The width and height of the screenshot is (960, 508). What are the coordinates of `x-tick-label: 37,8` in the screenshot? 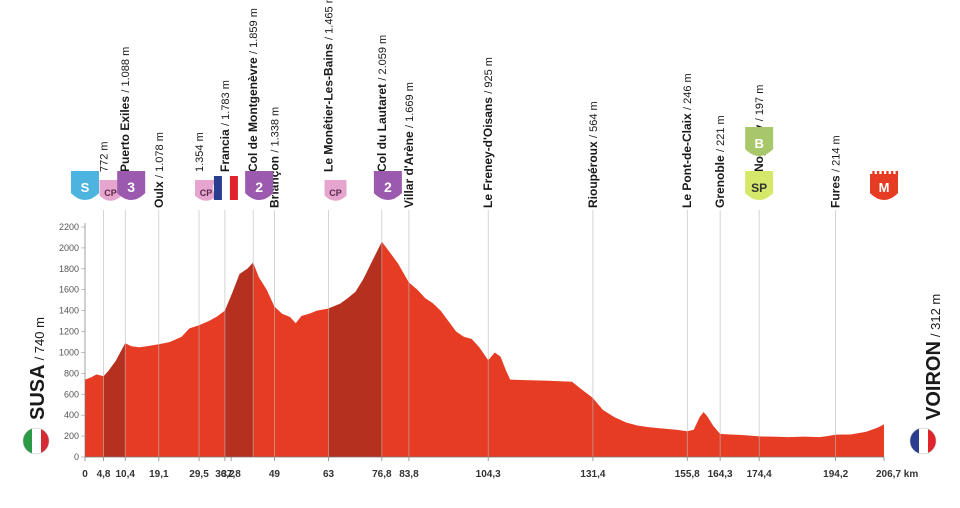 It's located at (231, 474).